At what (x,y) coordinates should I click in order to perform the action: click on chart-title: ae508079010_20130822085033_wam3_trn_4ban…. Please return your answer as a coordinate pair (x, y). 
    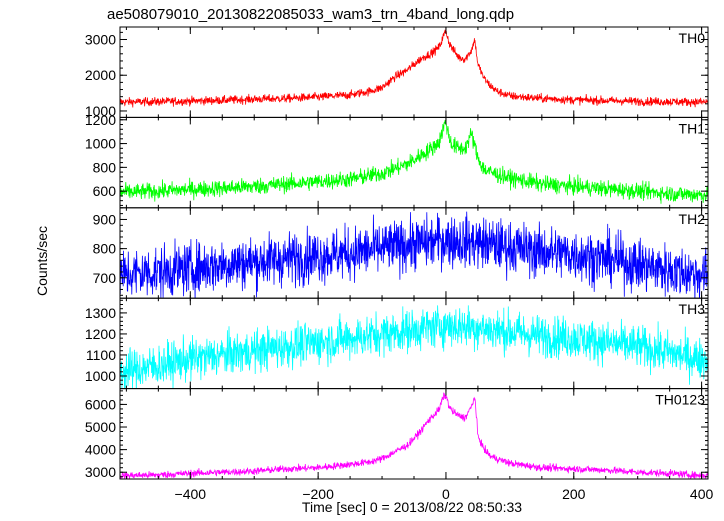
    Looking at the image, I should click on (310, 14).